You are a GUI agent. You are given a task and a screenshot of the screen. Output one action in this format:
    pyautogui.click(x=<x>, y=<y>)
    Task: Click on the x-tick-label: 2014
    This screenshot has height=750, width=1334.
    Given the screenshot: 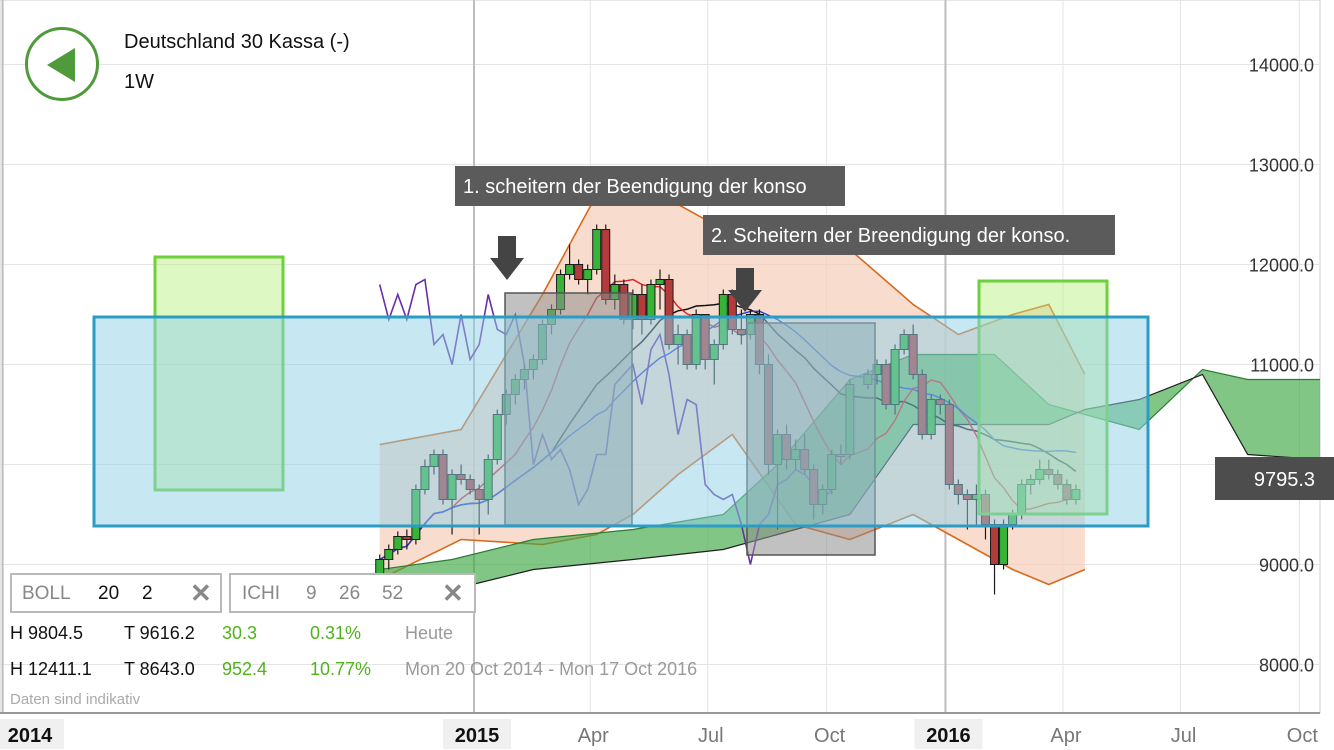 What is the action you would take?
    pyautogui.click(x=30, y=736)
    